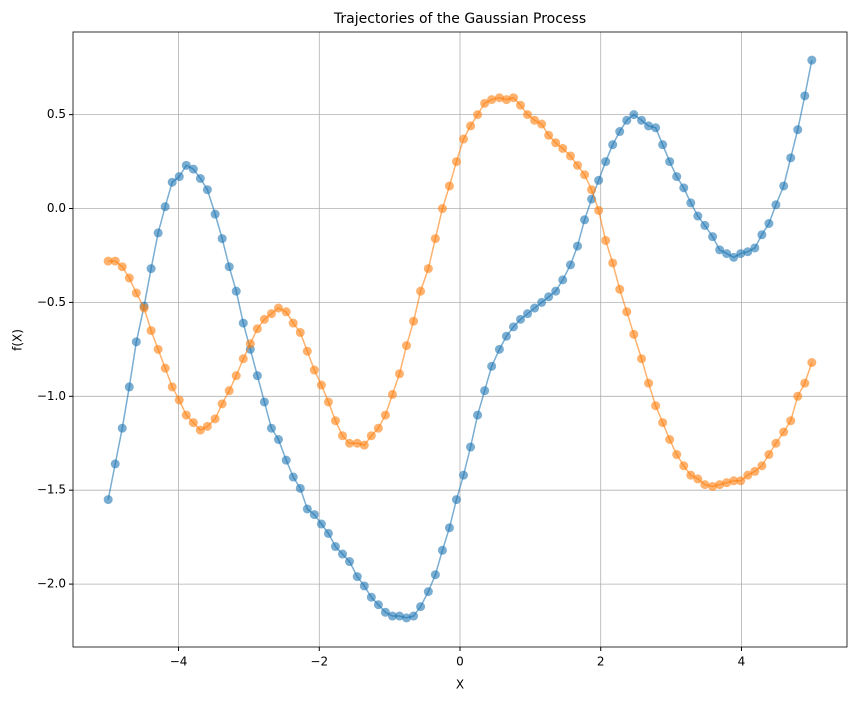 This screenshot has height=701, width=857. What do you see at coordinates (18, 340) in the screenshot?
I see `y-axis-label: f(X)` at bounding box center [18, 340].